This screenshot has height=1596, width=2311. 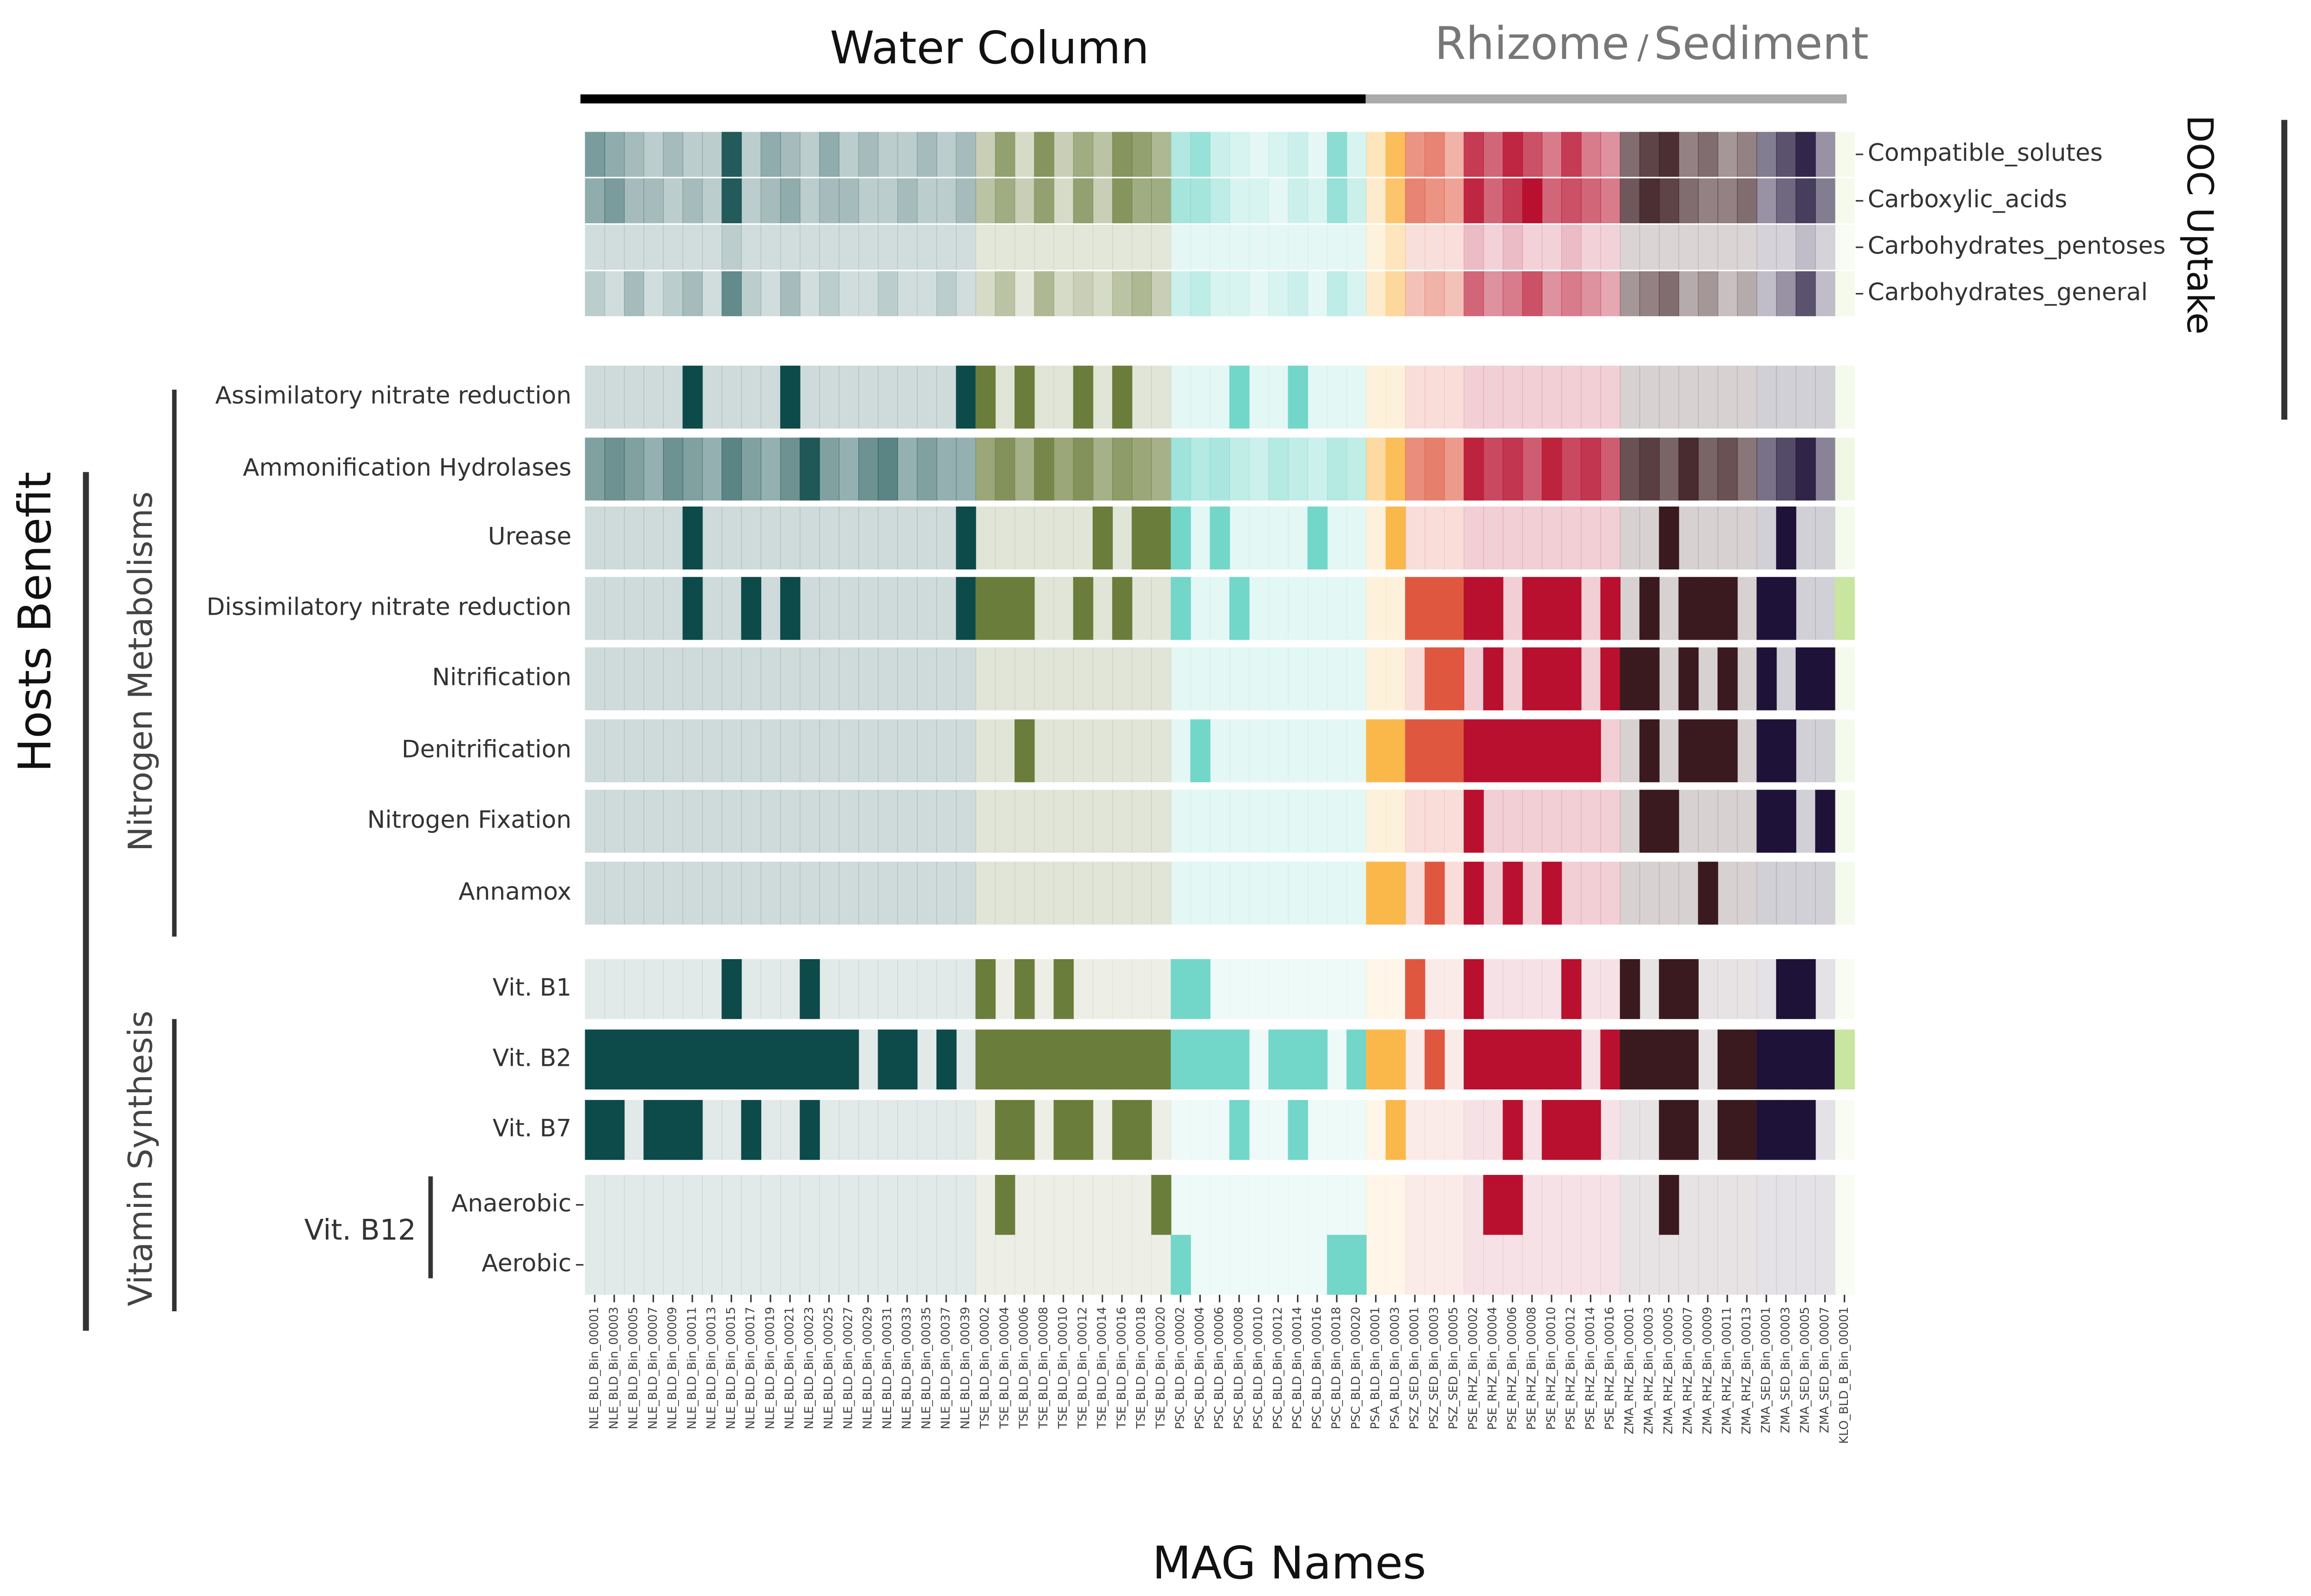 What do you see at coordinates (1434, 1368) in the screenshot?
I see `column-label: PSZ_SED_Bin_00003` at bounding box center [1434, 1368].